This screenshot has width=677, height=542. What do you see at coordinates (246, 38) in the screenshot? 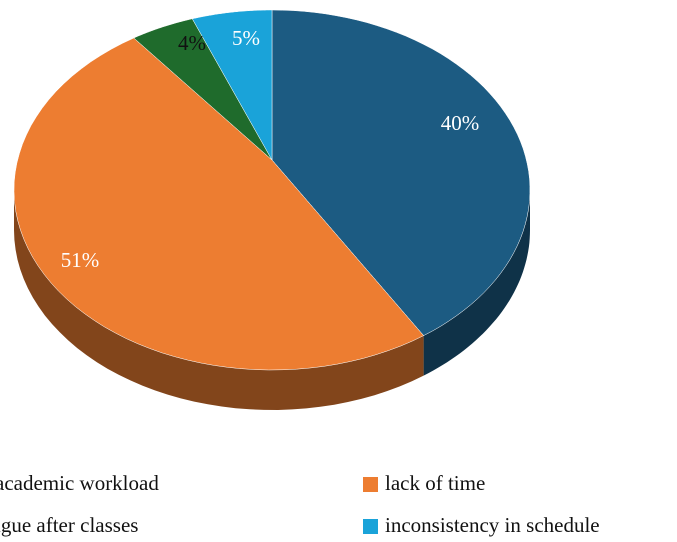
I see `data-label: 5%` at bounding box center [246, 38].